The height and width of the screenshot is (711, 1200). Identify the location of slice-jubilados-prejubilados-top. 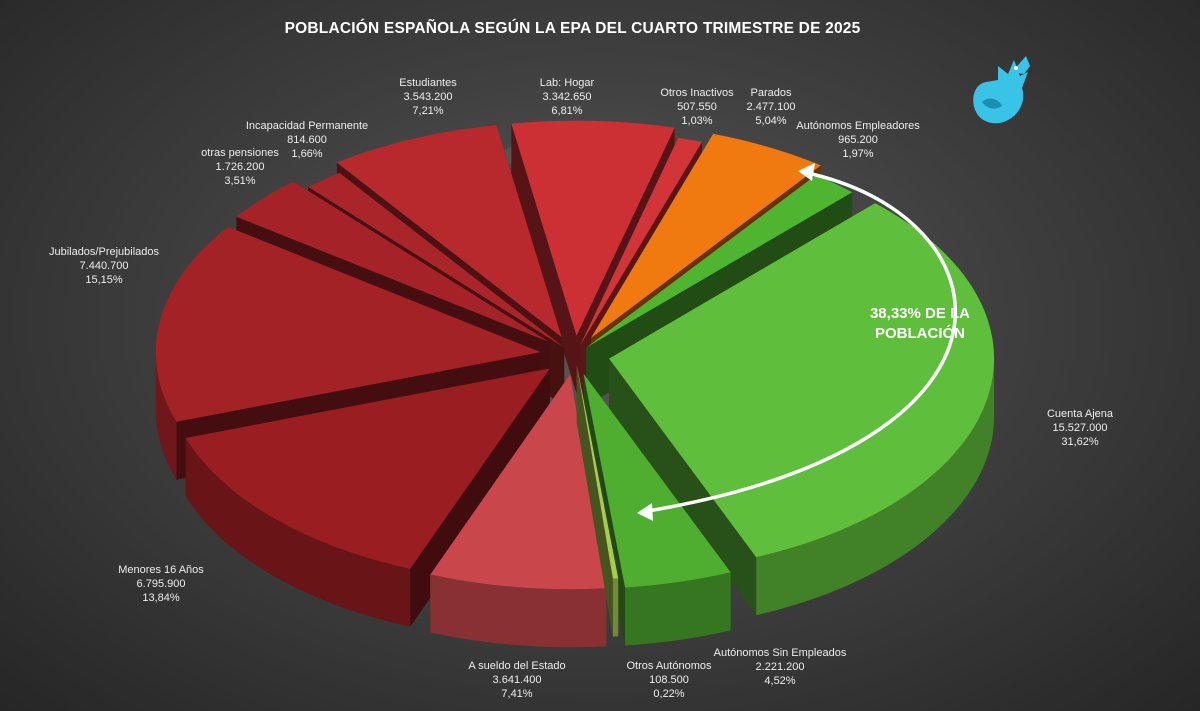
(348, 324).